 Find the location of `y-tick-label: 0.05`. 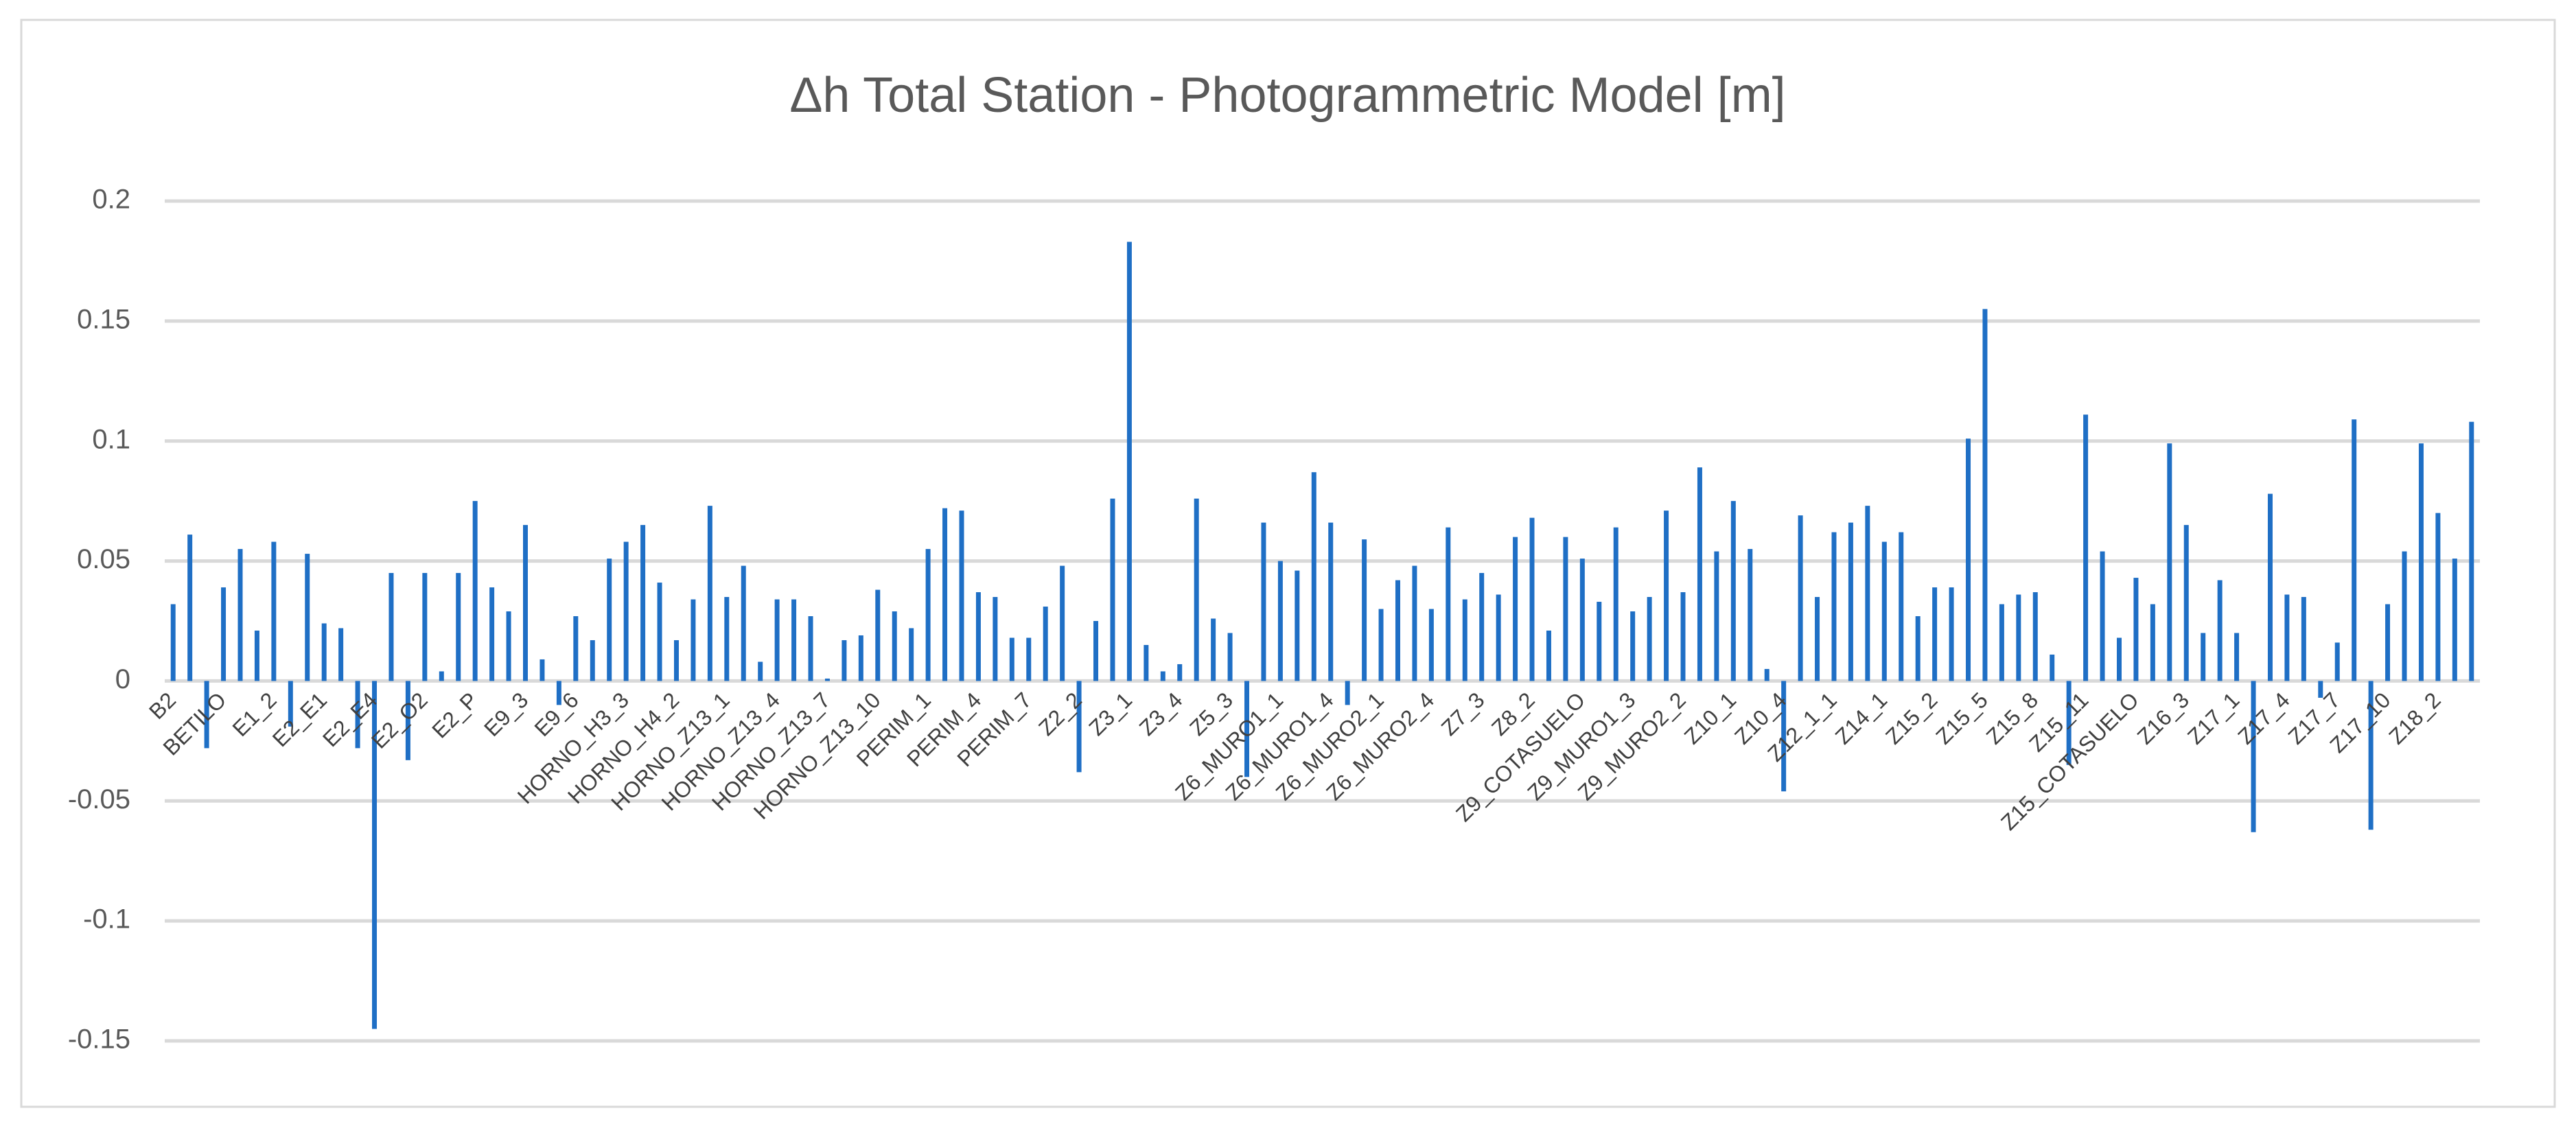

y-tick-label: 0.05 is located at coordinates (103, 559).